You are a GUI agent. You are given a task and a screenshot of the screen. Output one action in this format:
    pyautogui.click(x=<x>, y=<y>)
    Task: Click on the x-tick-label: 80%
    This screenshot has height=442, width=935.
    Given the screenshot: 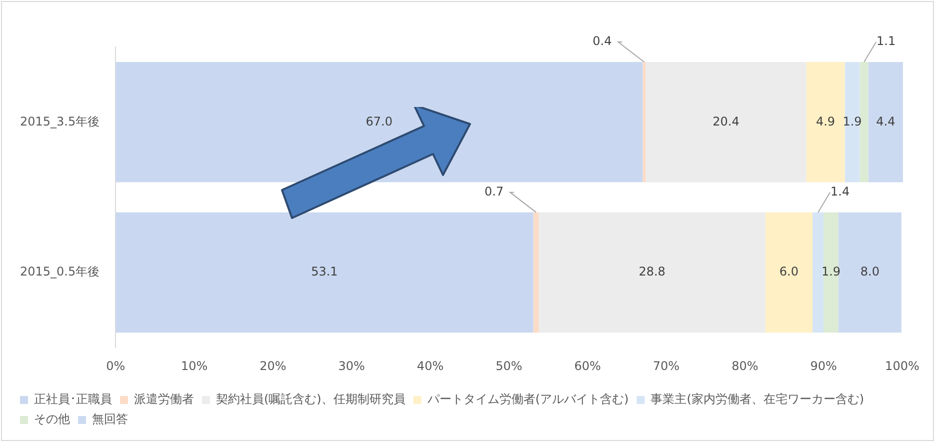 What is the action you would take?
    pyautogui.click(x=745, y=365)
    